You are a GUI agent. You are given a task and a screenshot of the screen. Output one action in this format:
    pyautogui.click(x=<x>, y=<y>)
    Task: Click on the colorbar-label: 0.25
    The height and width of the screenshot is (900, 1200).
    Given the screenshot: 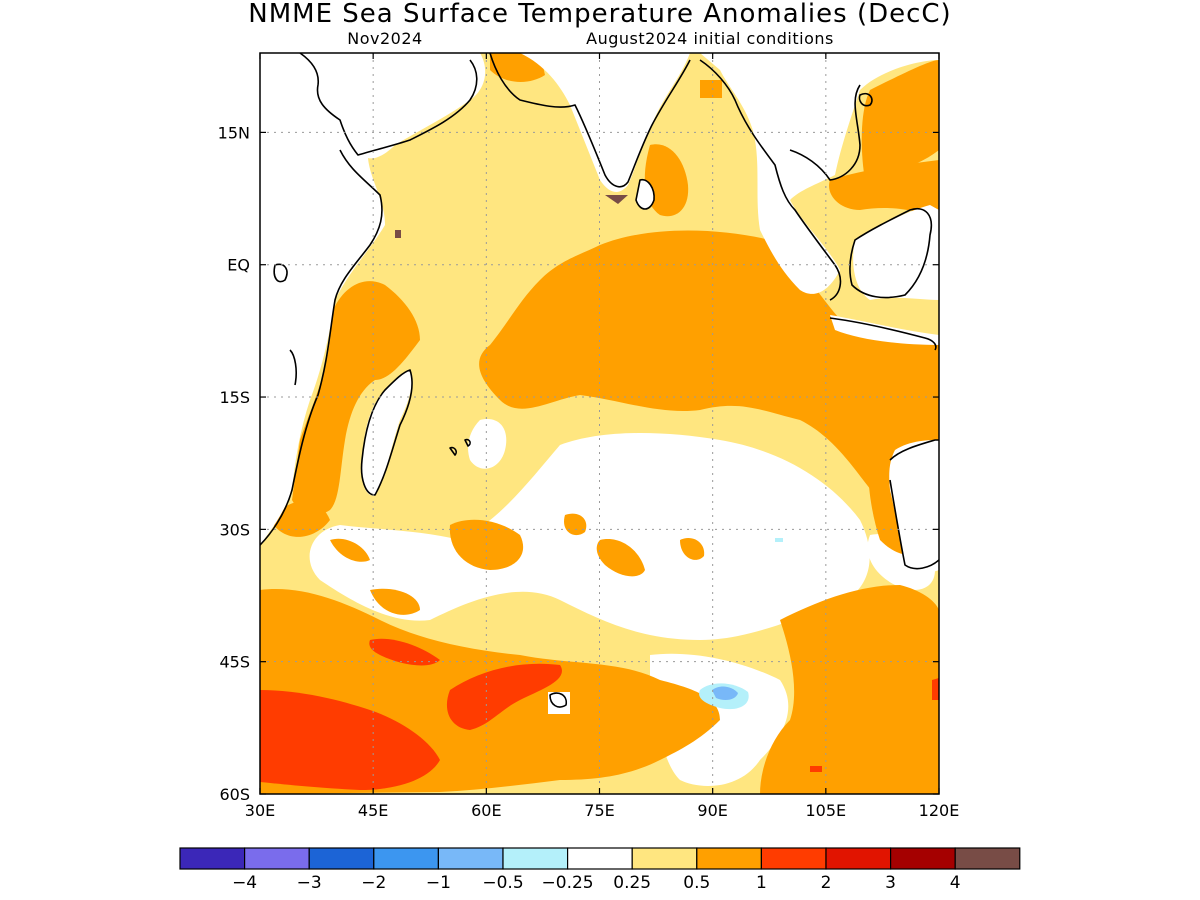 What is the action you would take?
    pyautogui.click(x=632, y=883)
    